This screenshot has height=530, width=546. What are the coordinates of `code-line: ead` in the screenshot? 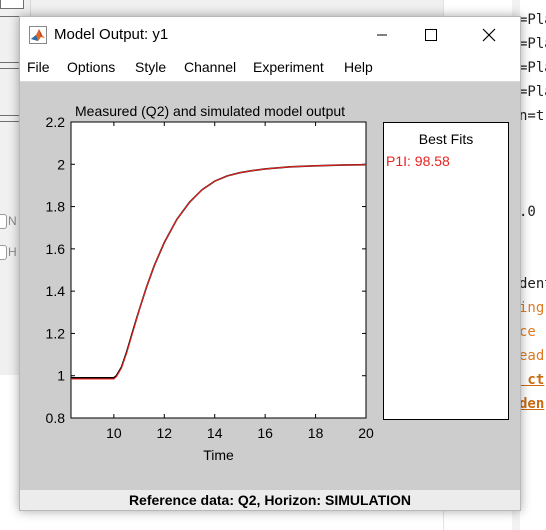 It's located at (532, 356).